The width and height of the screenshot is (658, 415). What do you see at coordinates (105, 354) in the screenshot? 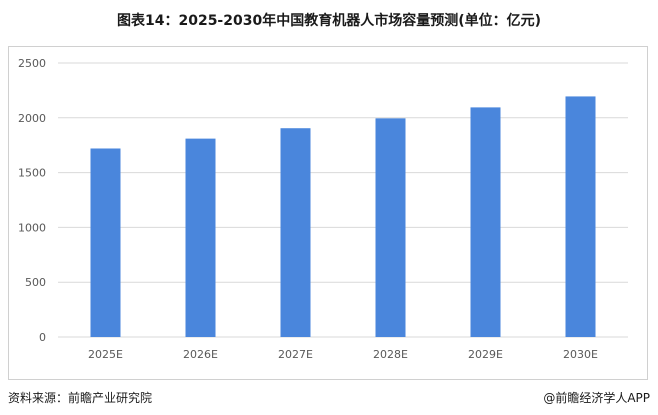
I see `x-tick-label: 2025E` at bounding box center [105, 354].